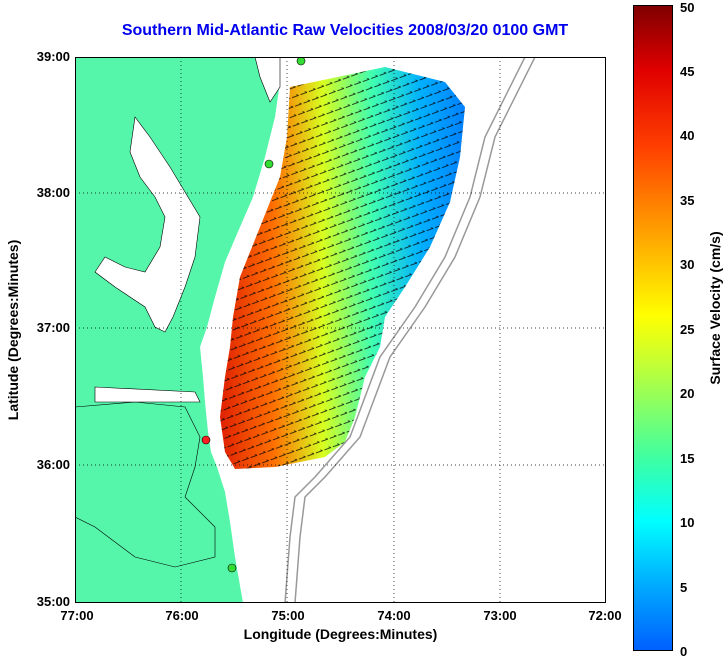 This screenshot has height=659, width=724. I want to click on colorbar, so click(653, 328).